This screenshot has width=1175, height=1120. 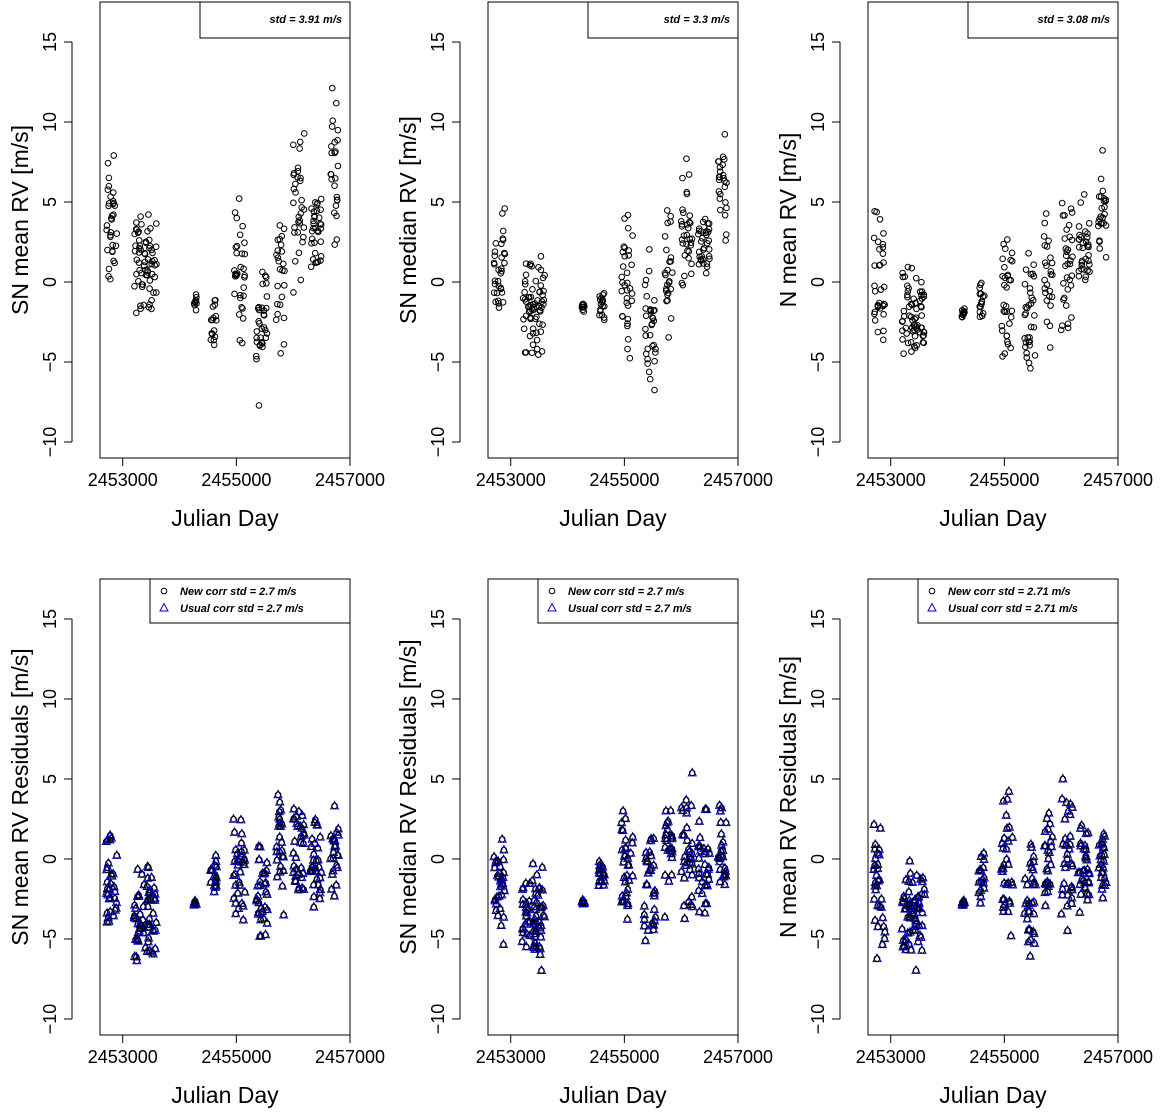 I want to click on y-tick-label: −5, so click(x=438, y=362).